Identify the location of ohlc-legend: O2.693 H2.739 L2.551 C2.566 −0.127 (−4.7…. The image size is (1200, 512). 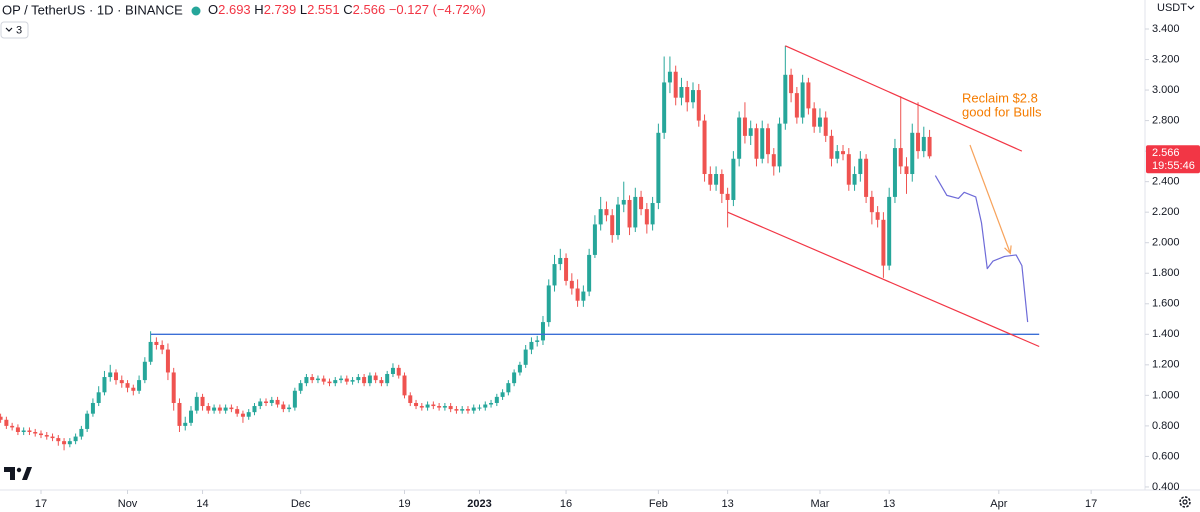
(347, 9).